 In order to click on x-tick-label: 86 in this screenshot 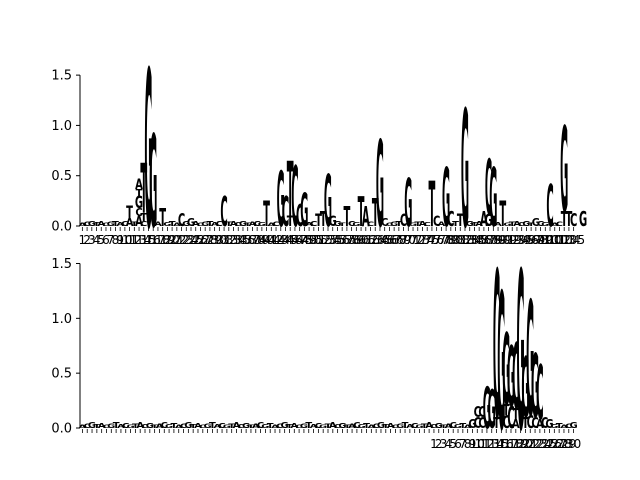, I will do `click(483, 240)`.